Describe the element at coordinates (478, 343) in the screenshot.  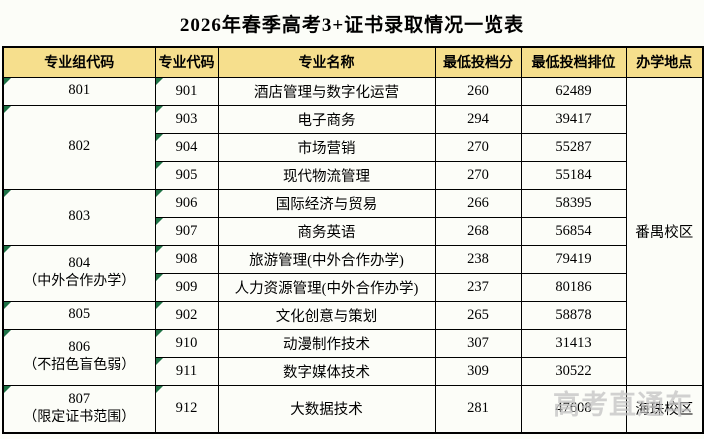
I see `min-score-cell: 307` at that location.